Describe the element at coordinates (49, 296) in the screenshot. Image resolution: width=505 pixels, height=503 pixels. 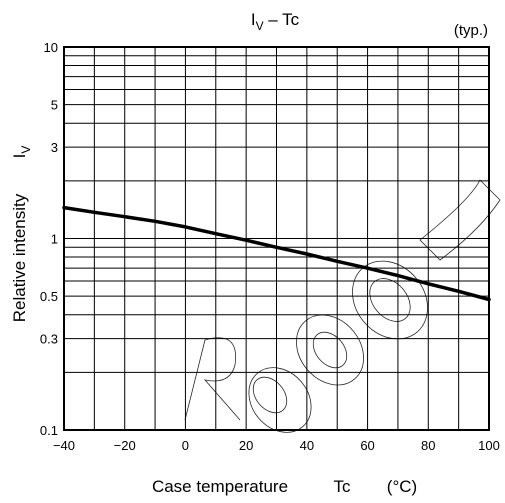
I see `y-tick-label: 0.5` at that location.